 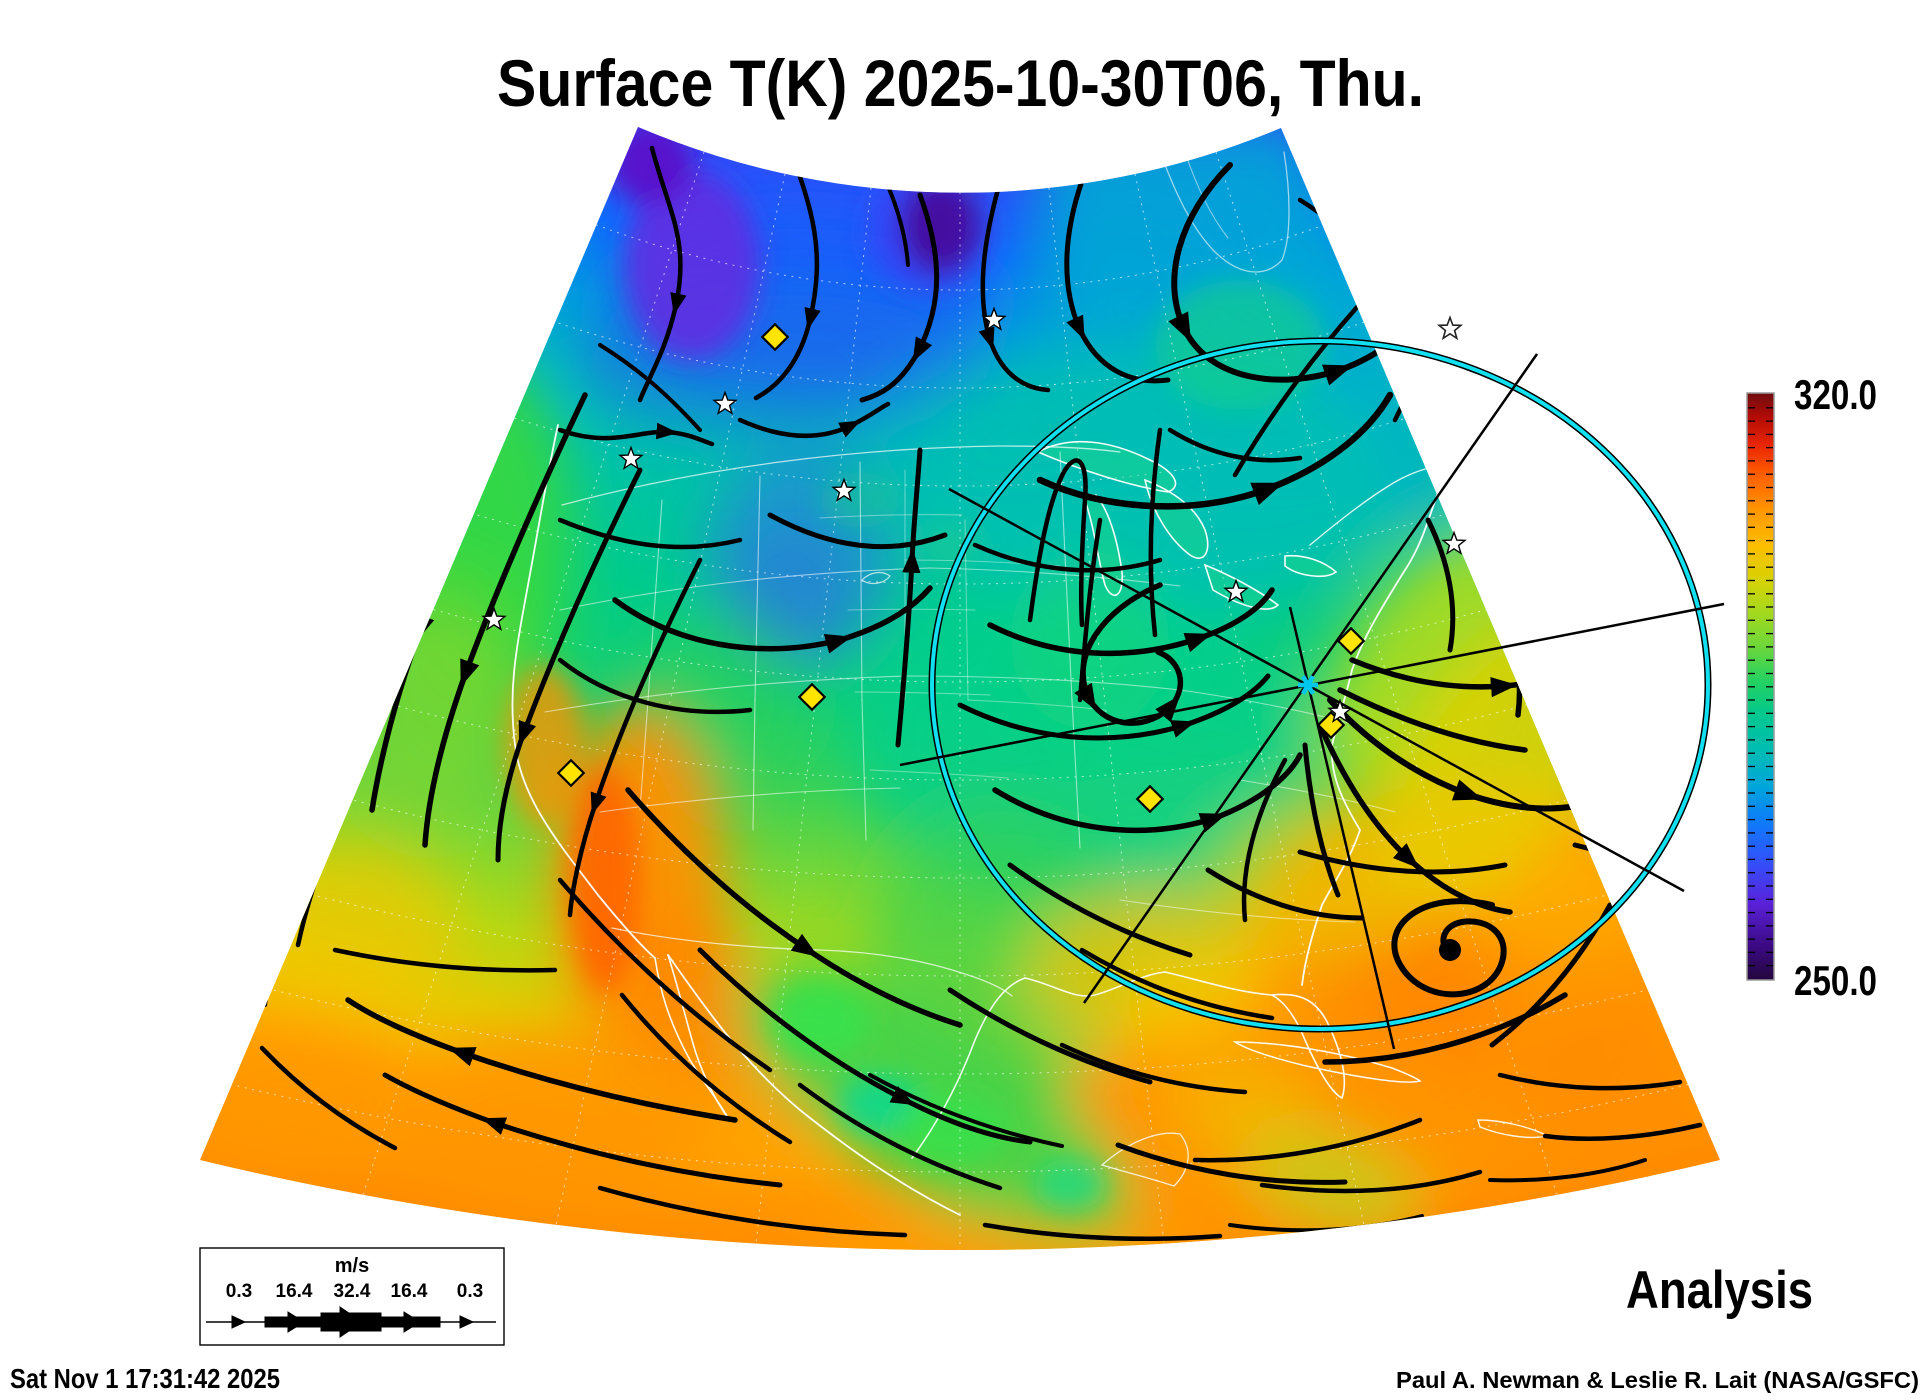 I want to click on svg-text: 32.4, so click(x=352, y=1291).